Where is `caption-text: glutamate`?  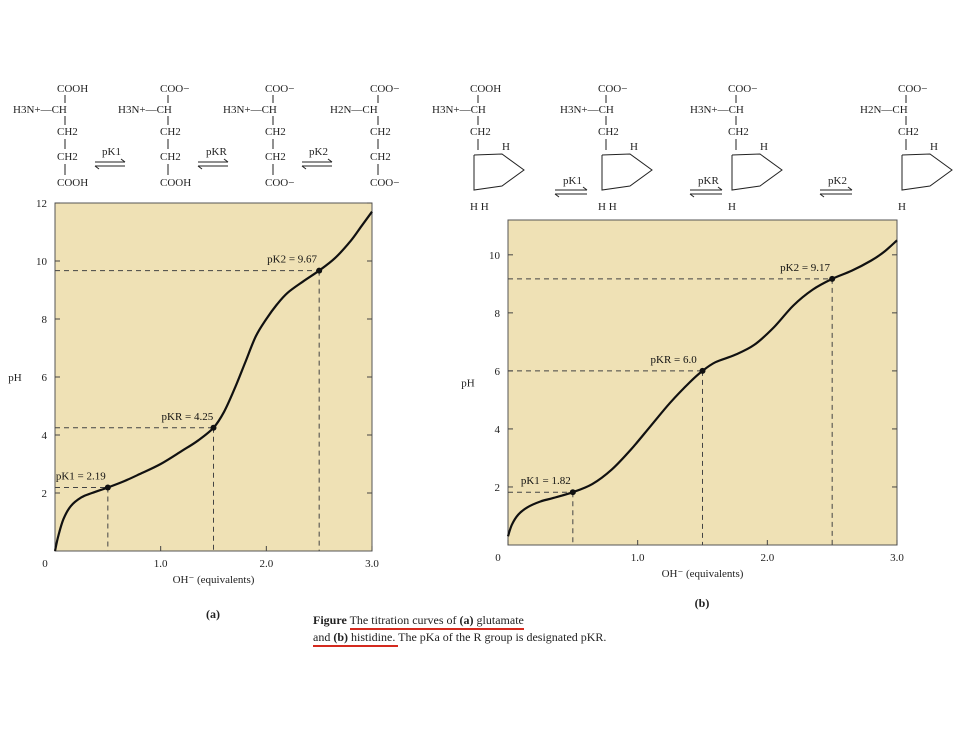 caption-text: glutamate is located at coordinates (500, 620).